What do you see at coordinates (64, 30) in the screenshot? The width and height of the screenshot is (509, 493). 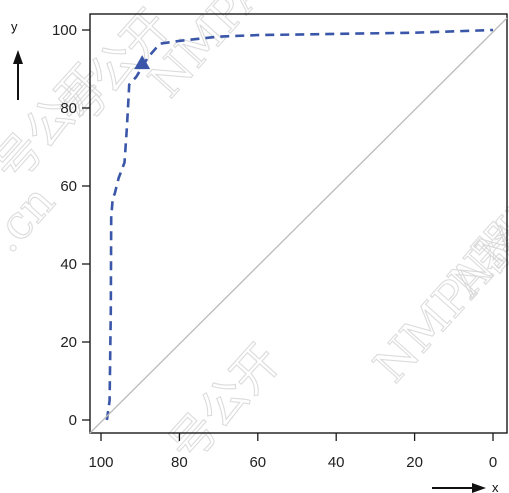 I see `y-tick-label: 100` at bounding box center [64, 30].